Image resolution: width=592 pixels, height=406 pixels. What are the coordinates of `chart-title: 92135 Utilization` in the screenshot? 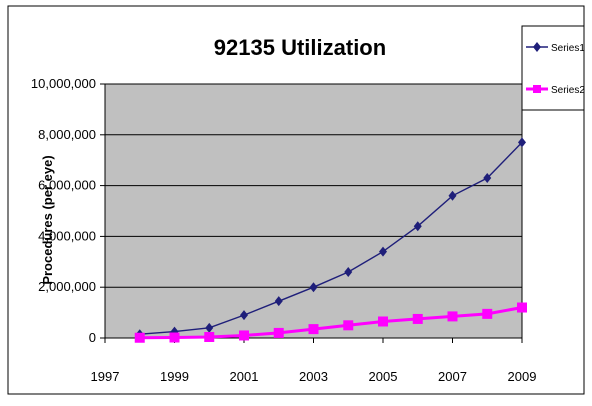 It's located at (300, 47).